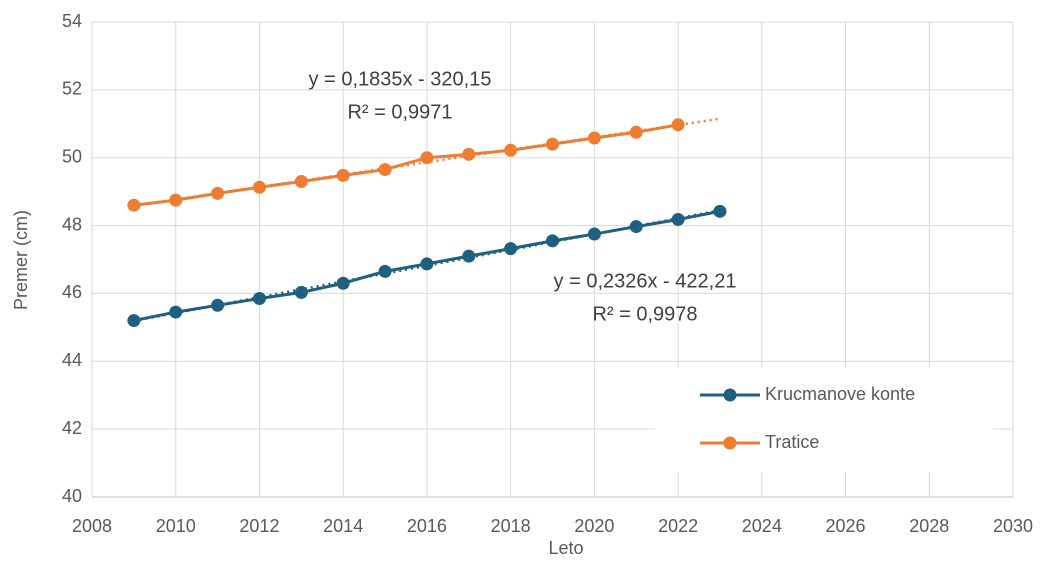 The width and height of the screenshot is (1041, 561). I want to click on y-tick-label: 54, so click(72, 21).